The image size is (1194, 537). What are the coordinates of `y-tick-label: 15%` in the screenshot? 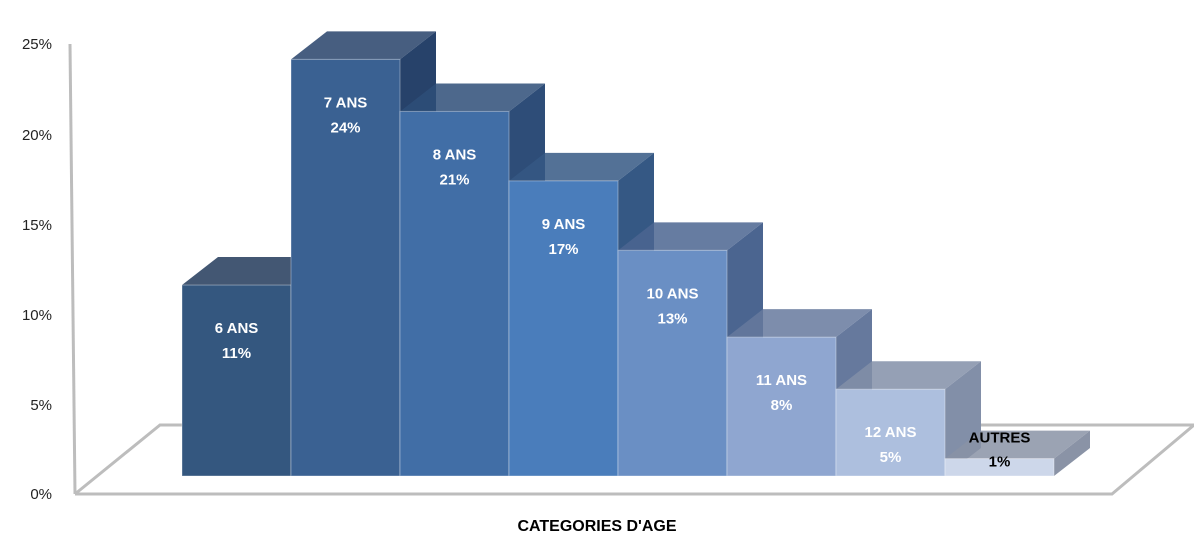 It's located at (37, 225).